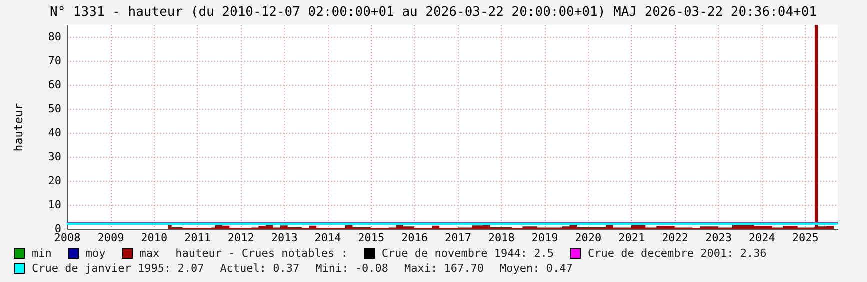  What do you see at coordinates (444, 268) in the screenshot?
I see `text: Maxi: 167.70` at bounding box center [444, 268].